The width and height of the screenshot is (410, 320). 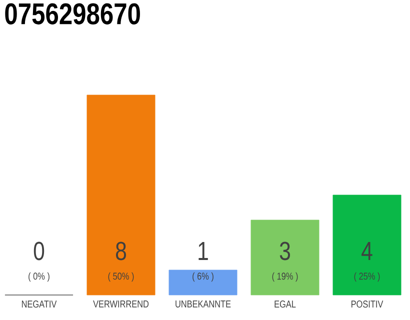 What do you see at coordinates (121, 251) in the screenshot?
I see `data-label: 8` at bounding box center [121, 251].